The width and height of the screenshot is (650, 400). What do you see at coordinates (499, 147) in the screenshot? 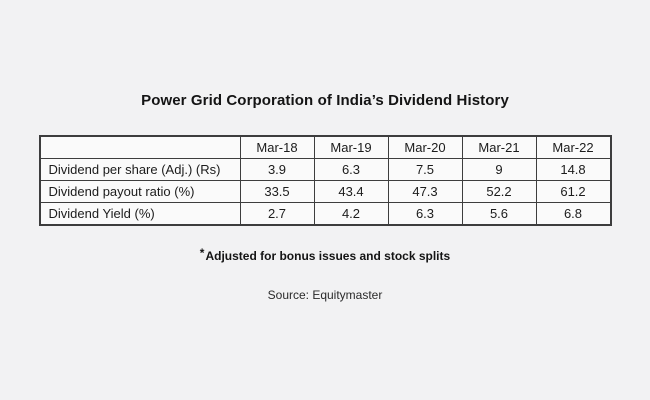
I see `header-cell-mar-21: Mar-21` at bounding box center [499, 147].